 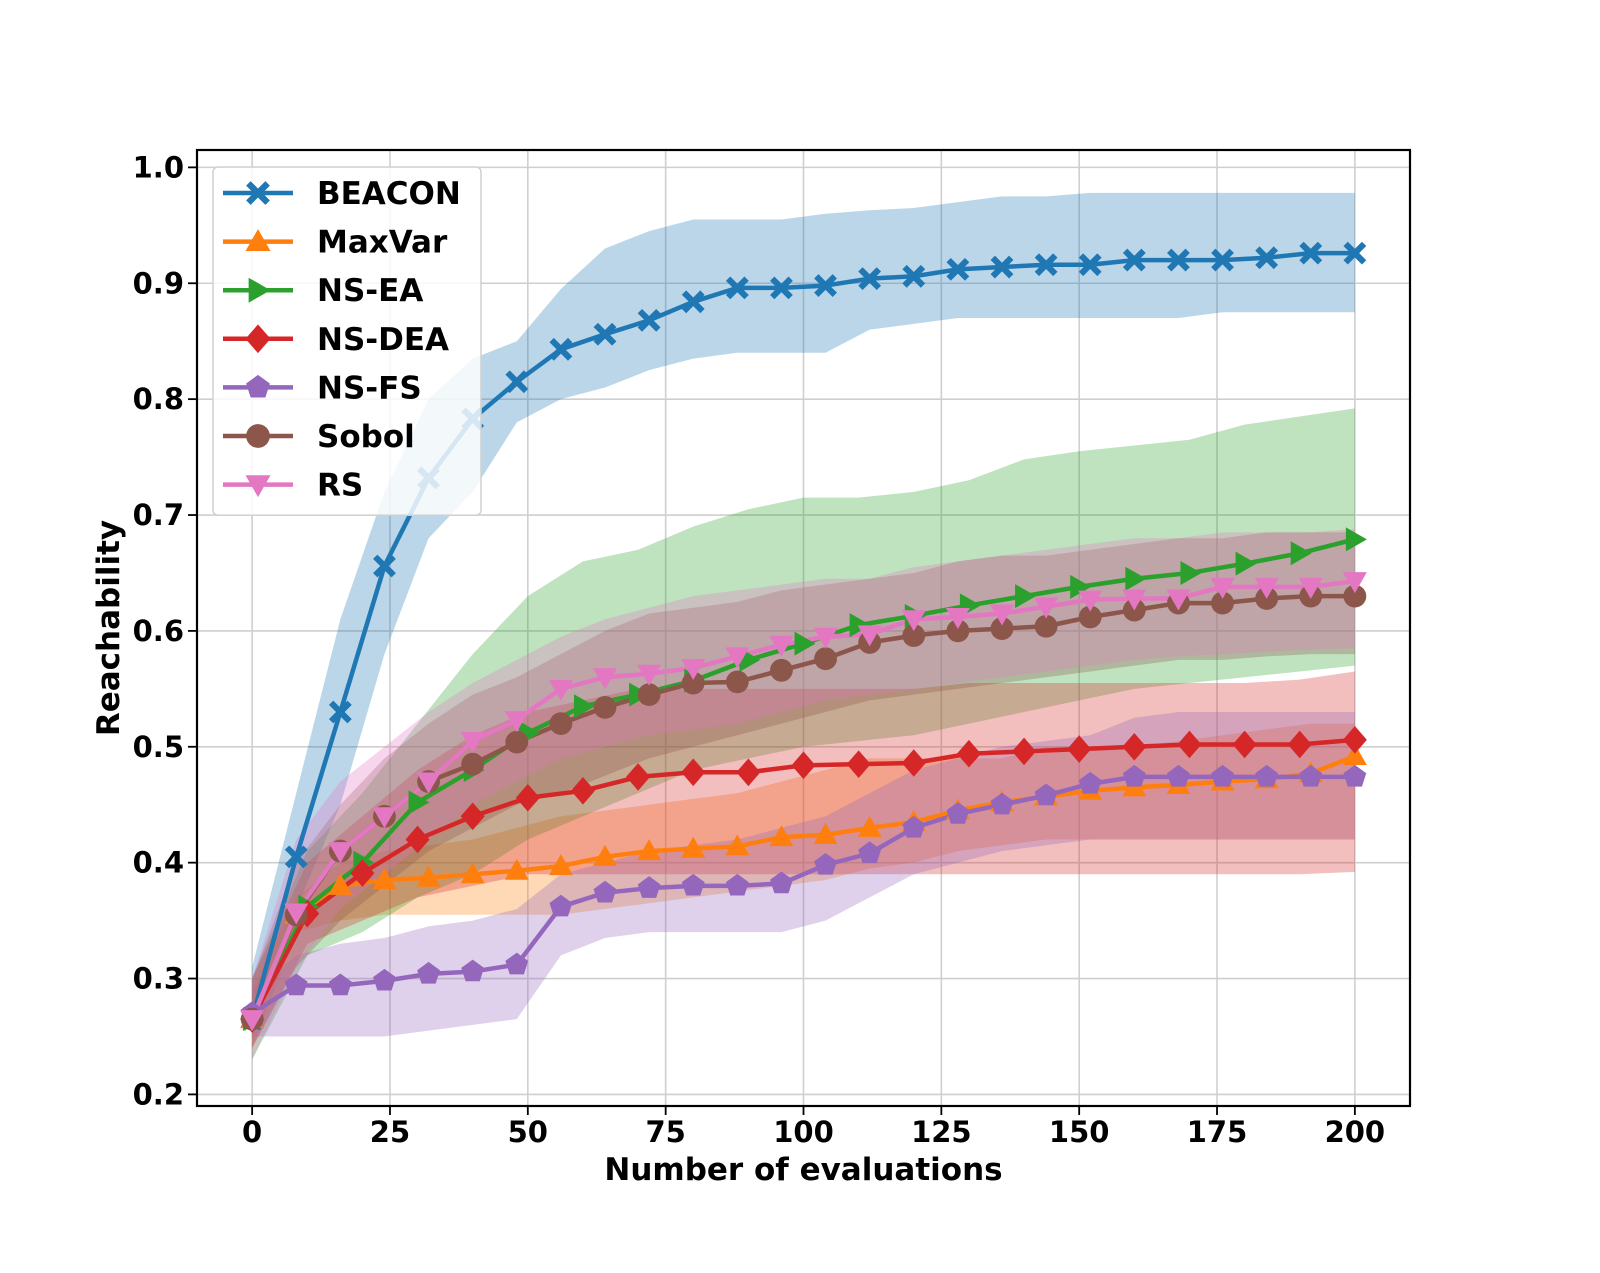 I want to click on x-tick-label: 50, so click(x=528, y=1132).